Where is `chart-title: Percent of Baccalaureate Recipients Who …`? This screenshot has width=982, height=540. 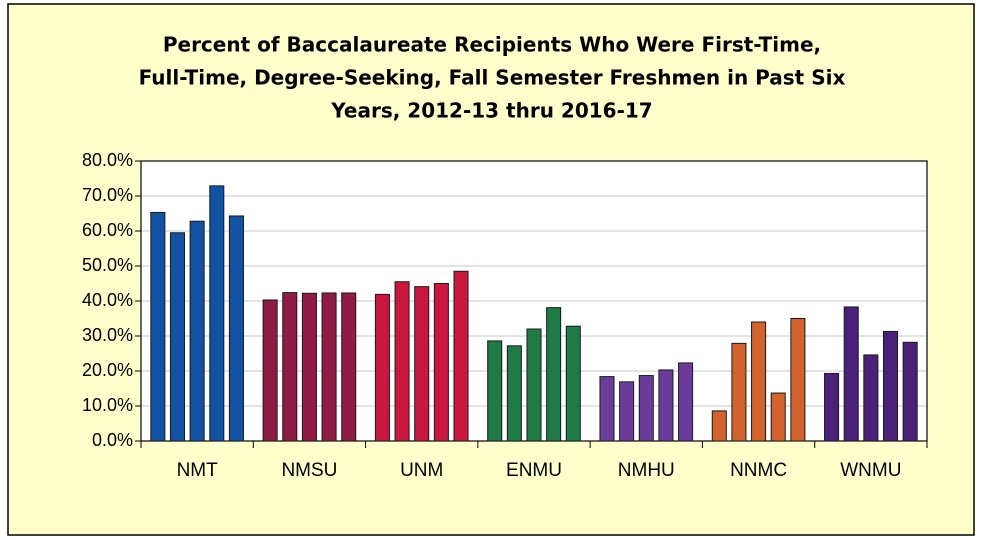 chart-title: Percent of Baccalaureate Recipients Who … is located at coordinates (492, 45).